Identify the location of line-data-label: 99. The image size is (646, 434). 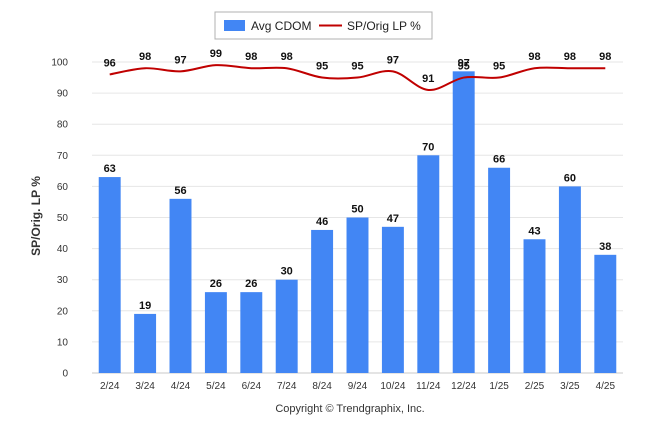
(216, 54).